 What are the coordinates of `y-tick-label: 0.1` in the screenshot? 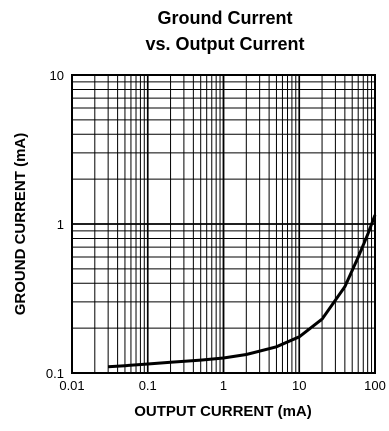 It's located at (55, 373).